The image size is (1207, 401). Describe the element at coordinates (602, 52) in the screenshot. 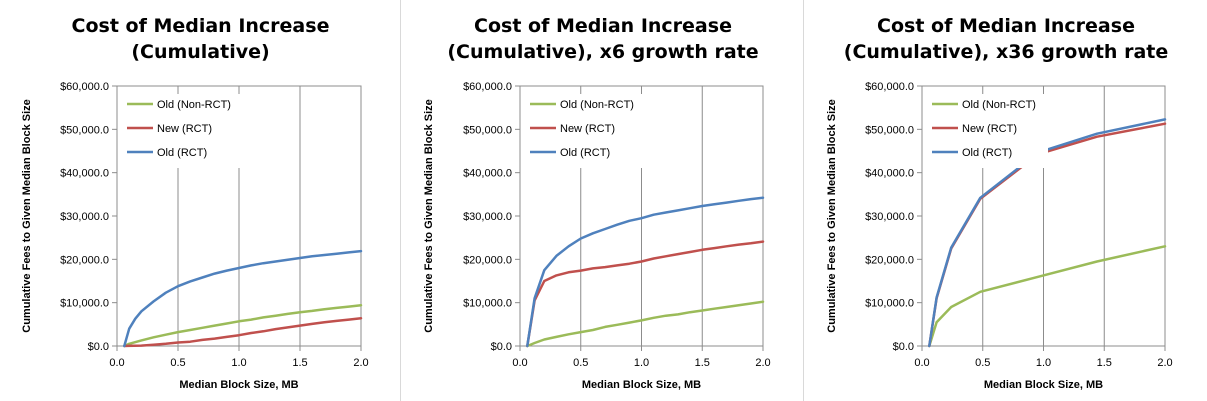

I see `chart-title-line-2: (Cumulative), x6 growth rate` at that location.